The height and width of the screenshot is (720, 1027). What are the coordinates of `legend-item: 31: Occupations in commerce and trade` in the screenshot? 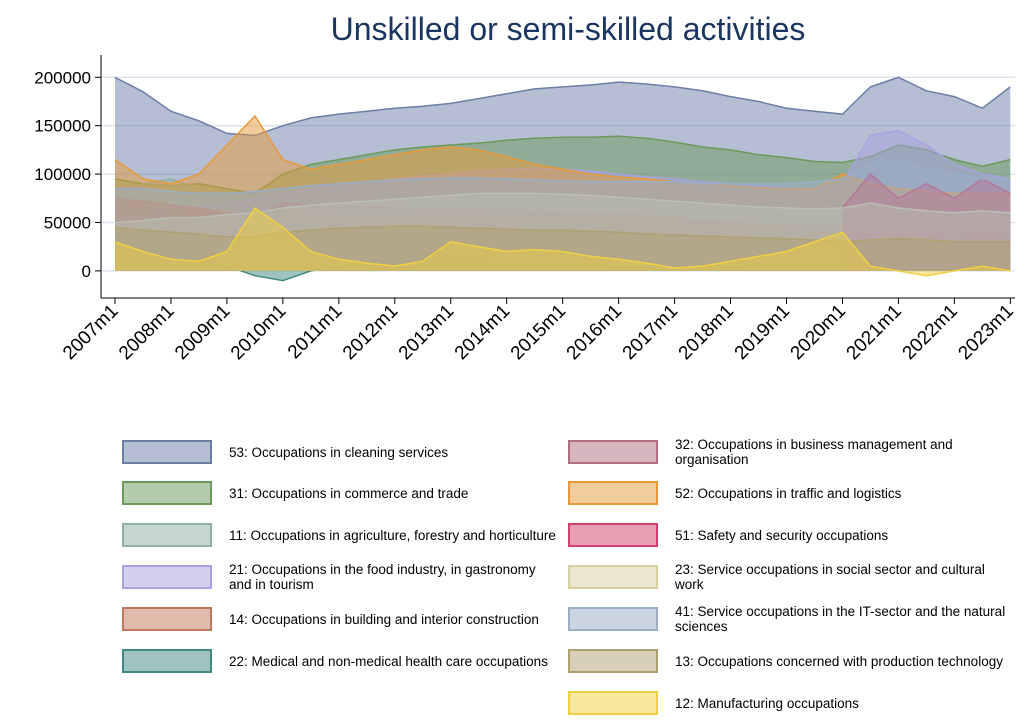 It's located at (342, 493).